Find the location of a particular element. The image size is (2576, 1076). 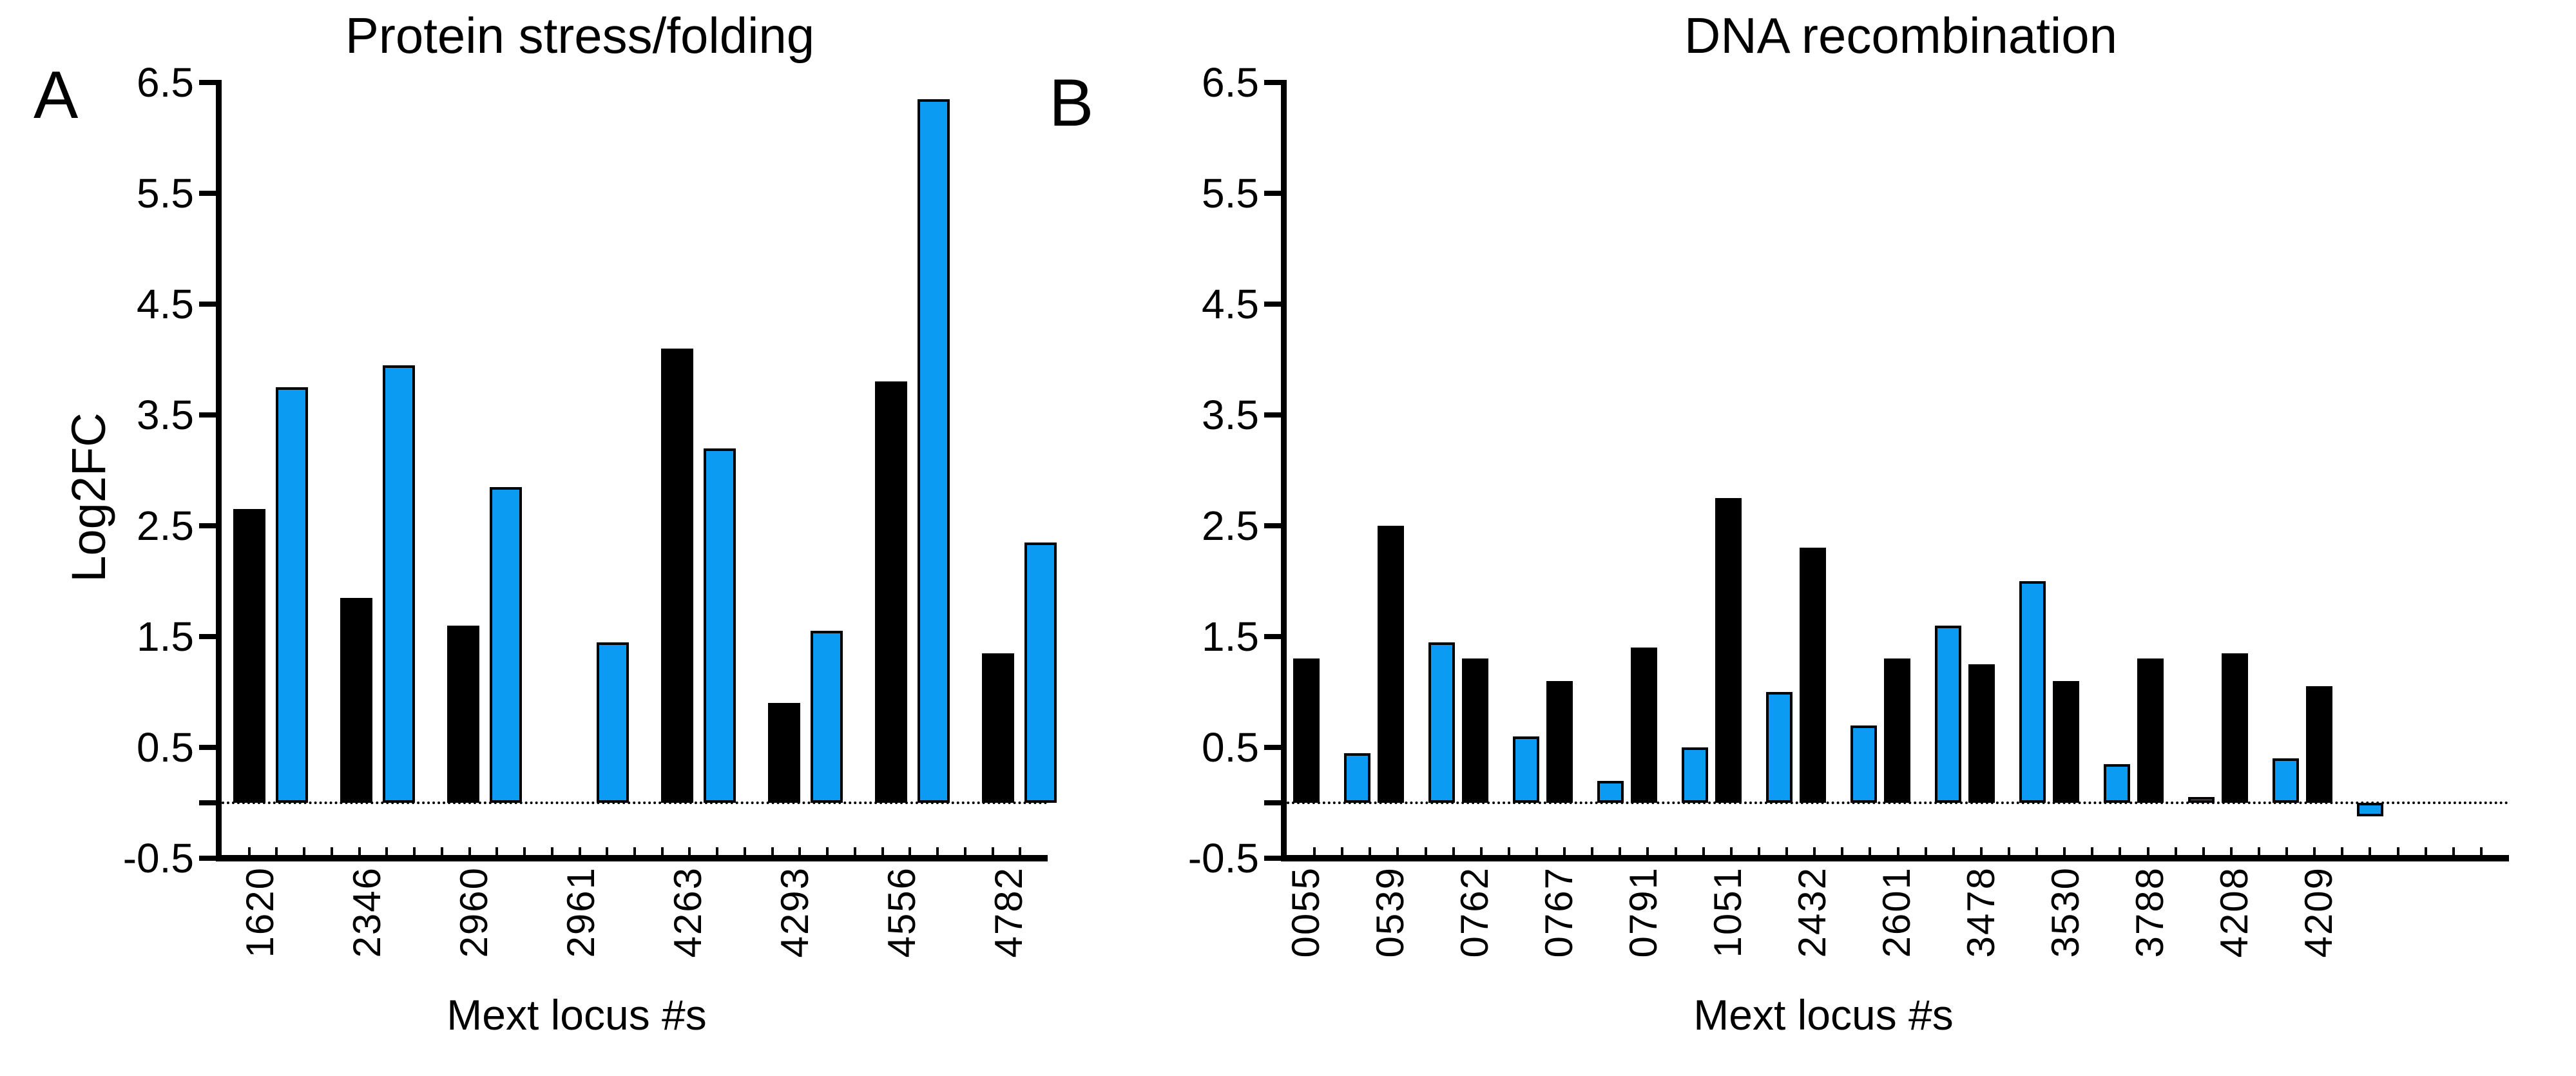

x-category-label: 4209 is located at coordinates (2318, 914).